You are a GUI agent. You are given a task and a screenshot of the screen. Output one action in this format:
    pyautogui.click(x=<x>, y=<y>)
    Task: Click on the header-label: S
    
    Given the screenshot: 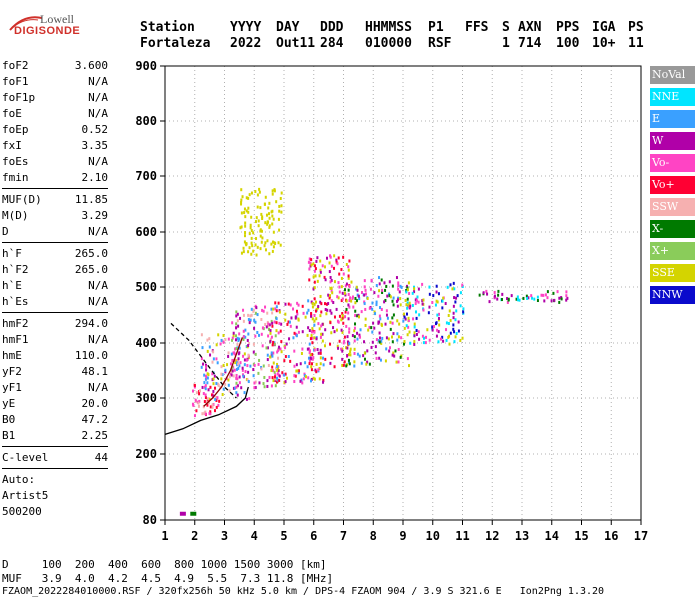 What is the action you would take?
    pyautogui.click(x=506, y=27)
    